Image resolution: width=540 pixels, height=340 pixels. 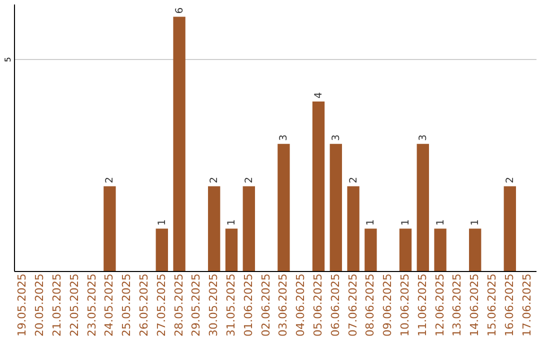 I want to click on x-tick-label: 17.06.2025, so click(x=527, y=305).